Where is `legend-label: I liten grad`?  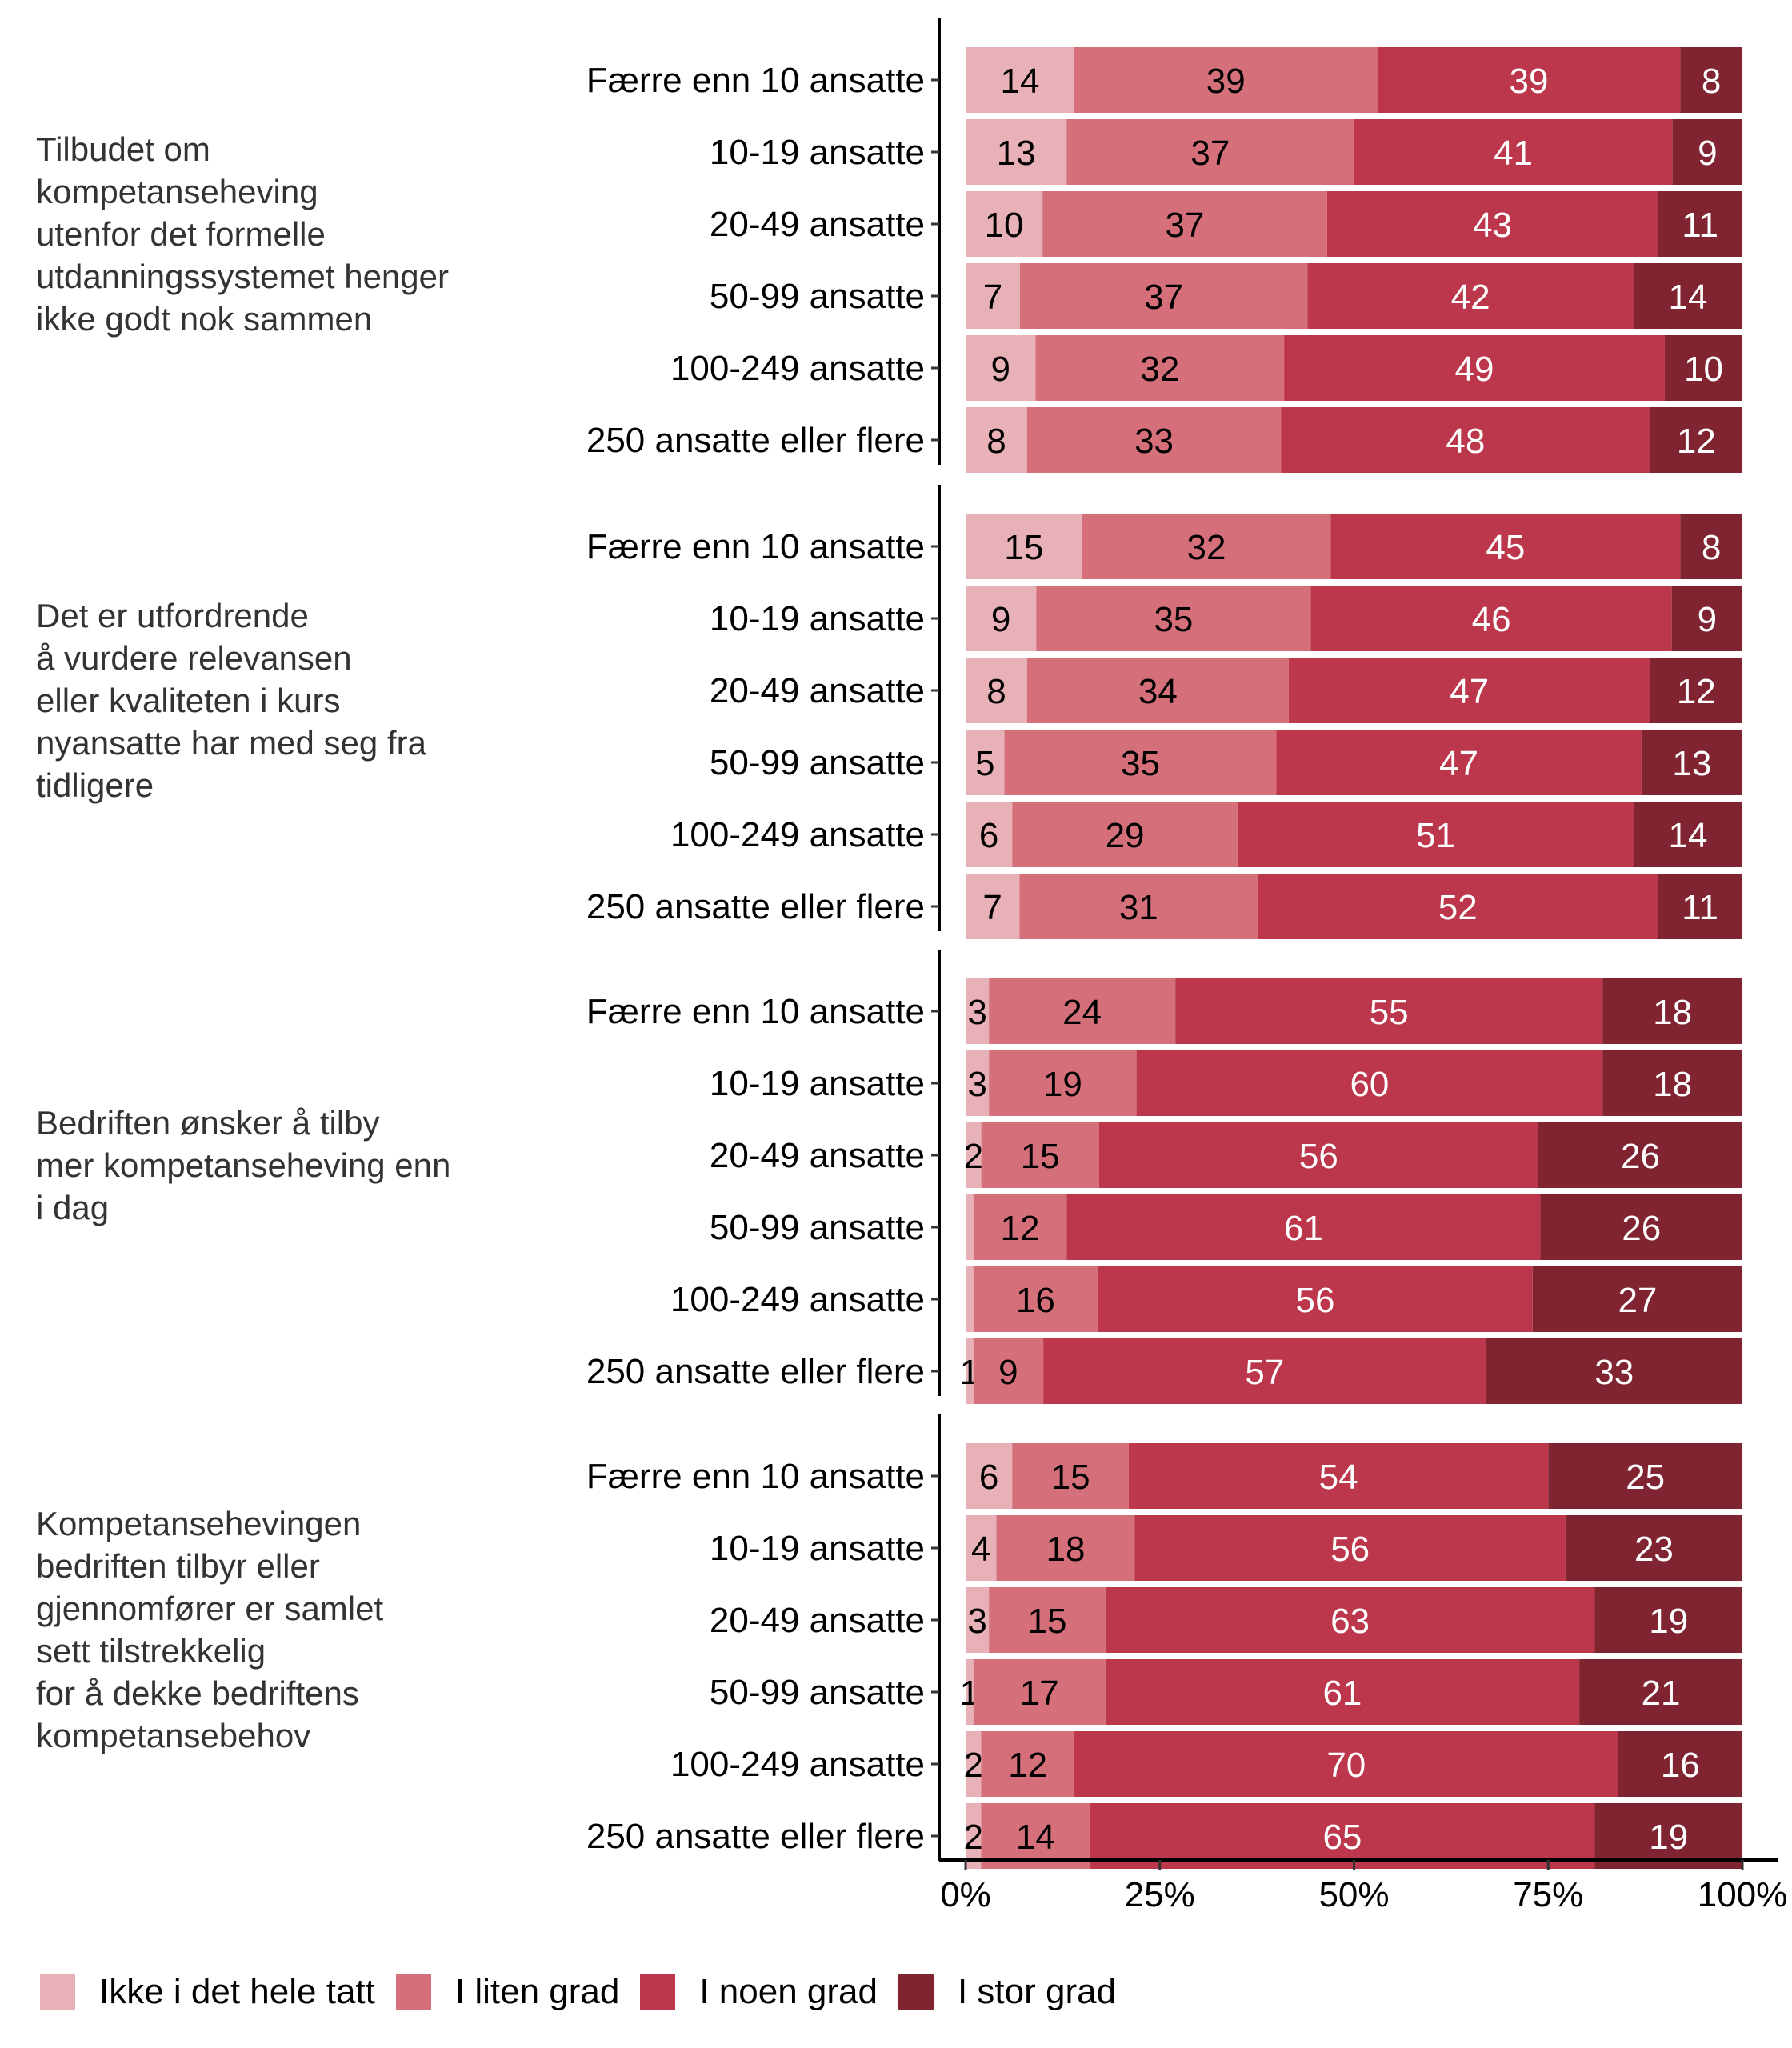 legend-label: I liten grad is located at coordinates (537, 1991).